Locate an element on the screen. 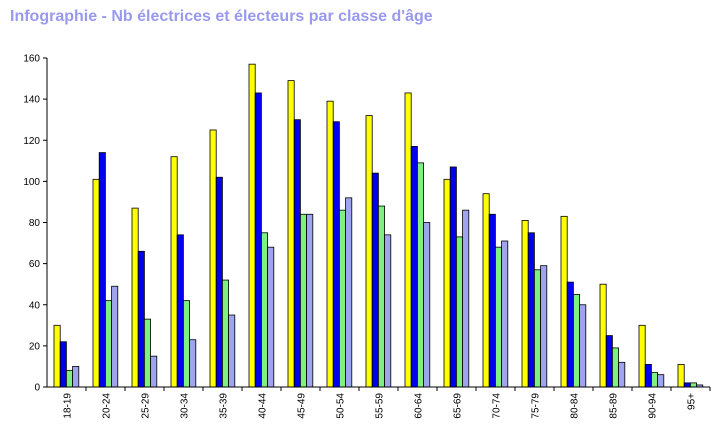 The image size is (728, 429). x-tick-label: 60-64 is located at coordinates (419, 406).